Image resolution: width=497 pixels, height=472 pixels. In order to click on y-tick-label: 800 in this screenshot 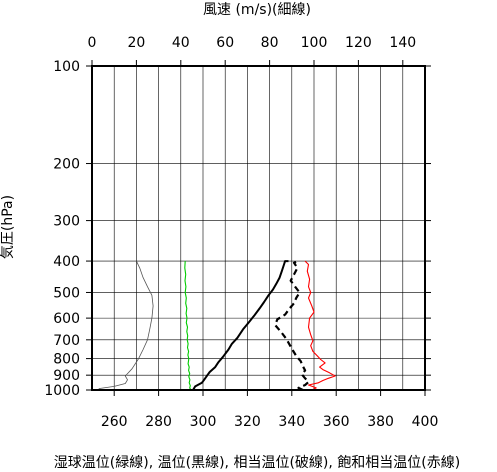, I will do `click(66, 360)`.